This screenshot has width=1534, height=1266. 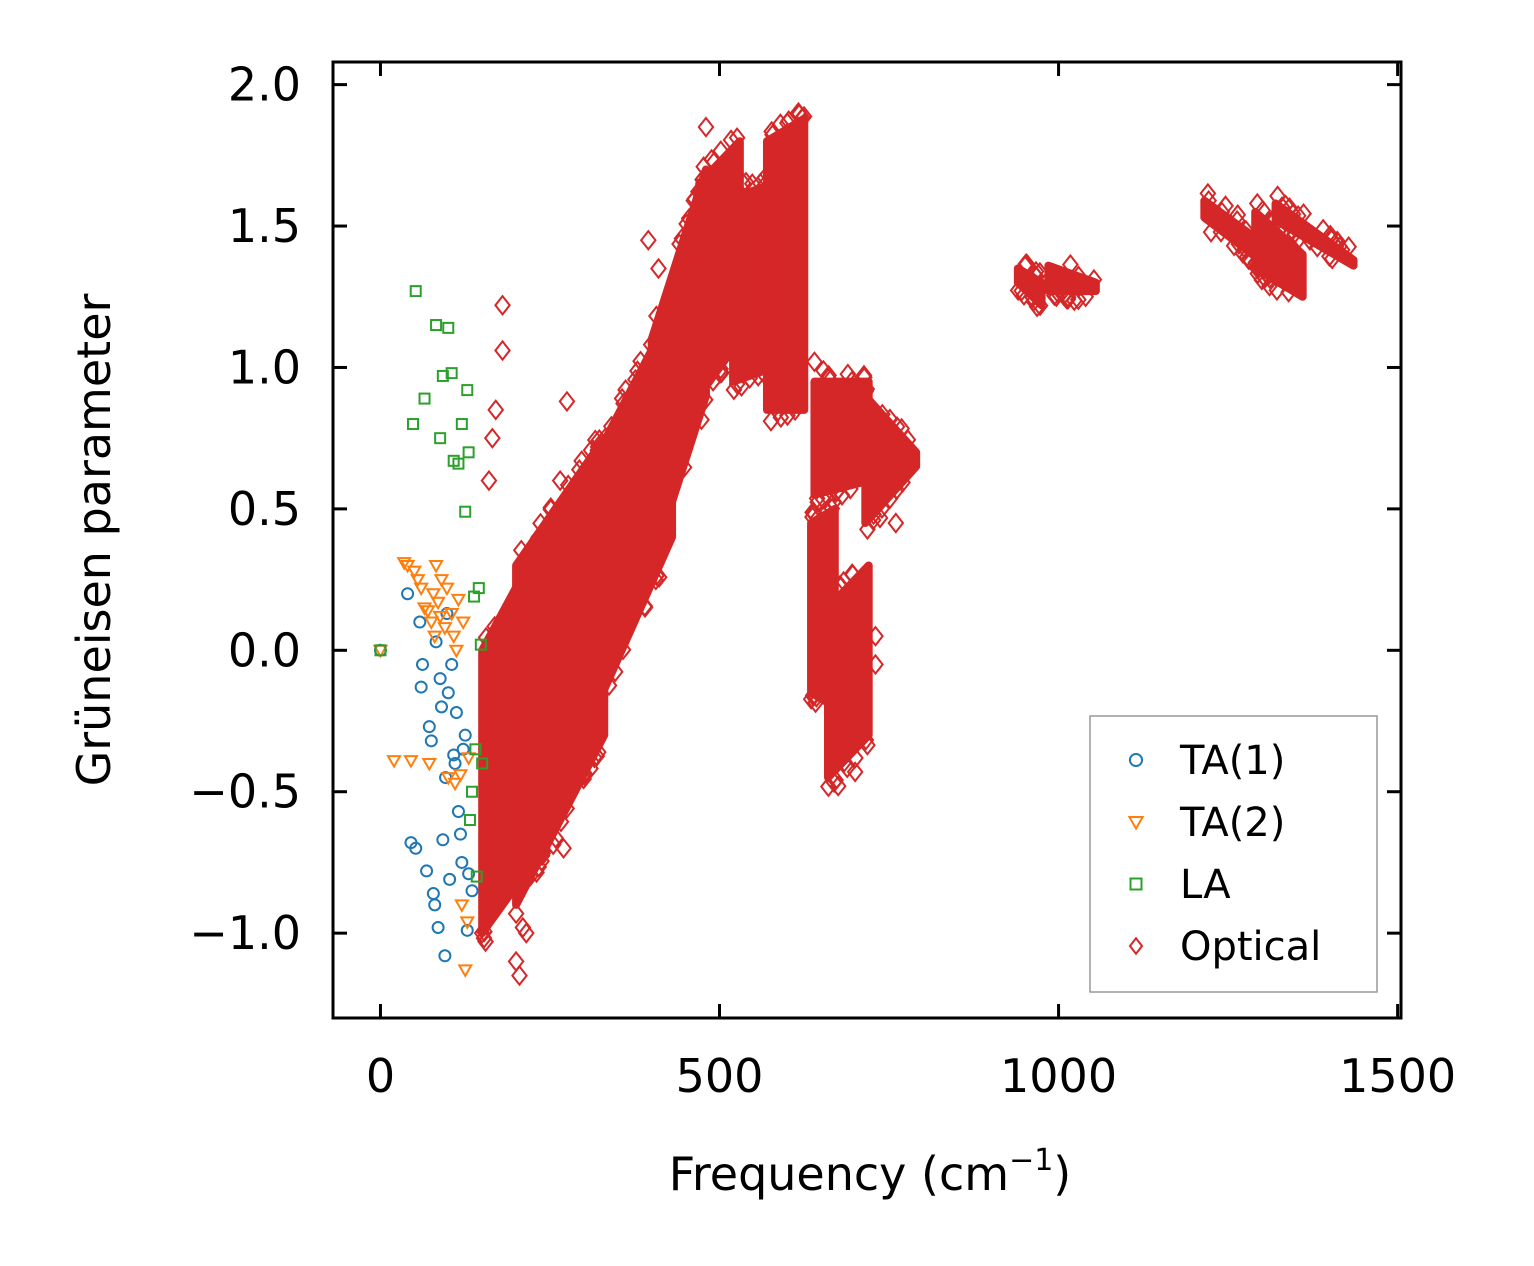 I want to click on x-tick-label-0: 0, so click(x=380, y=1076).